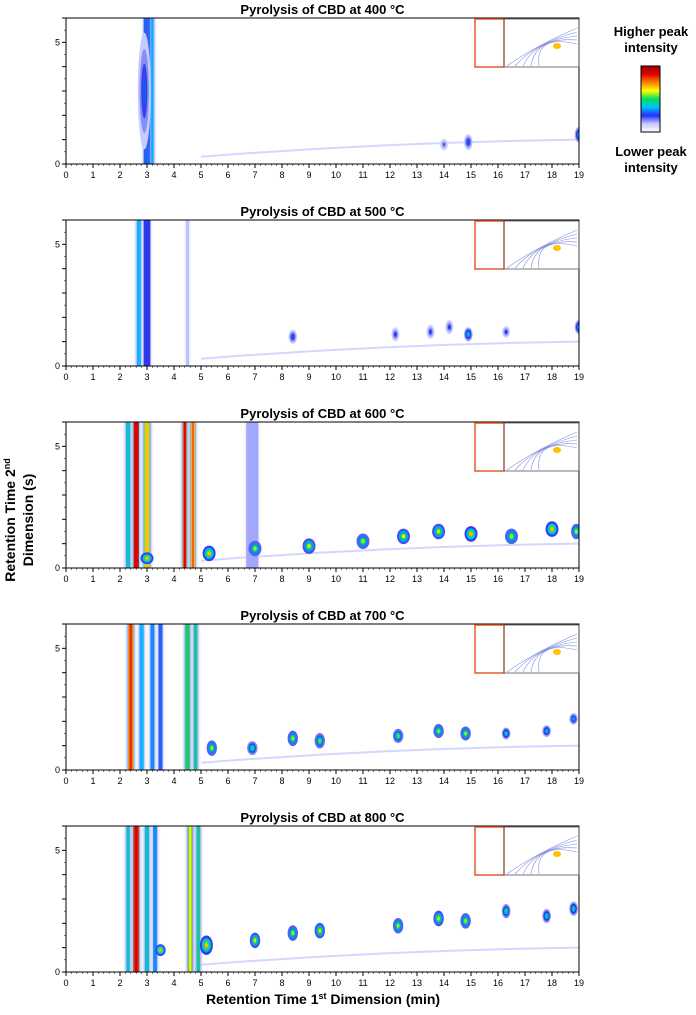 The width and height of the screenshot is (696, 1015). I want to click on y-tick-label: 0, so click(57, 568).